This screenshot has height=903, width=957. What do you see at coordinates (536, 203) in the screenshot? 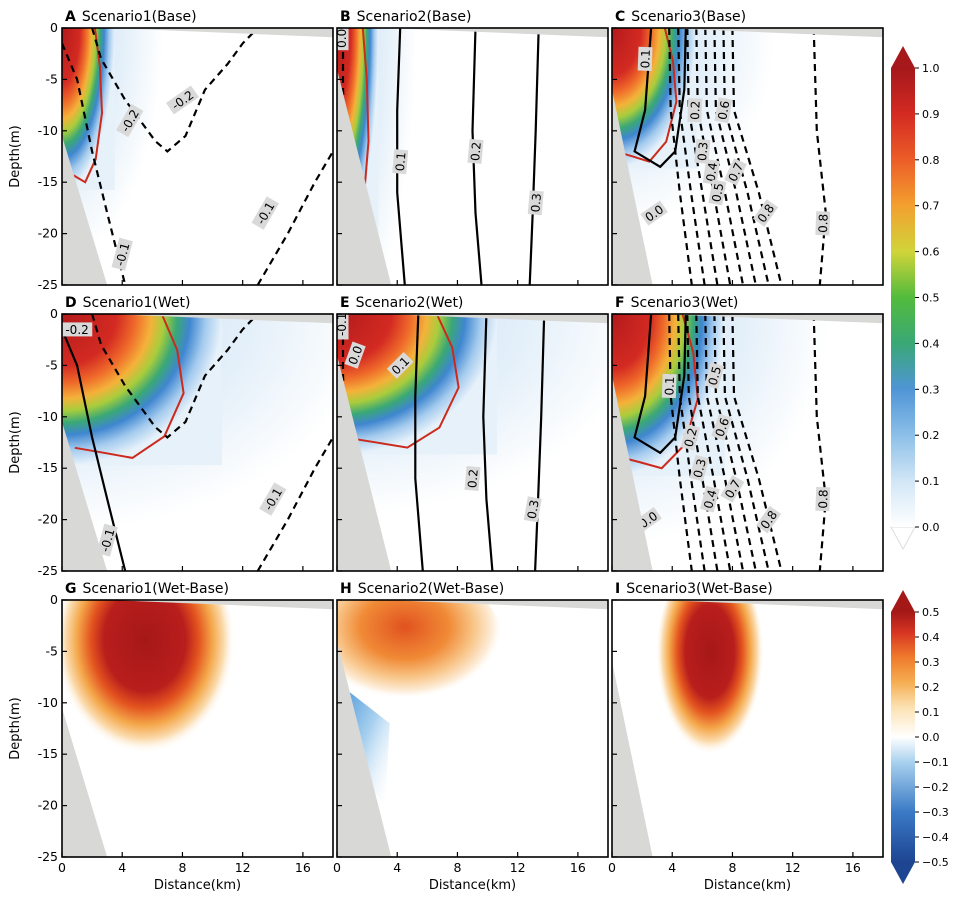
I see `contour-label-3-text: 0.3` at bounding box center [536, 203].